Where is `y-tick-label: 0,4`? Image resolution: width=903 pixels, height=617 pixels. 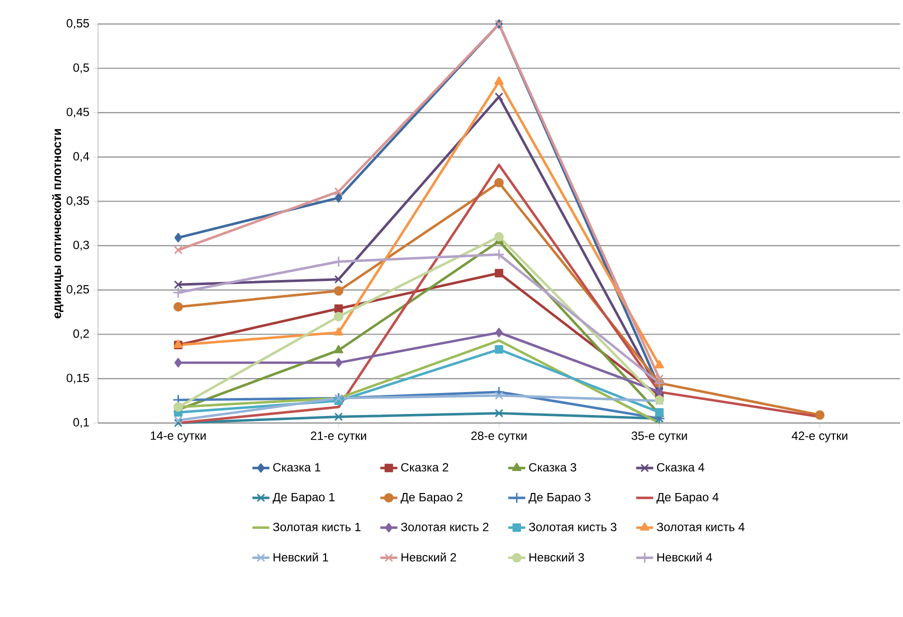 y-tick-label: 0,4 is located at coordinates (81, 157).